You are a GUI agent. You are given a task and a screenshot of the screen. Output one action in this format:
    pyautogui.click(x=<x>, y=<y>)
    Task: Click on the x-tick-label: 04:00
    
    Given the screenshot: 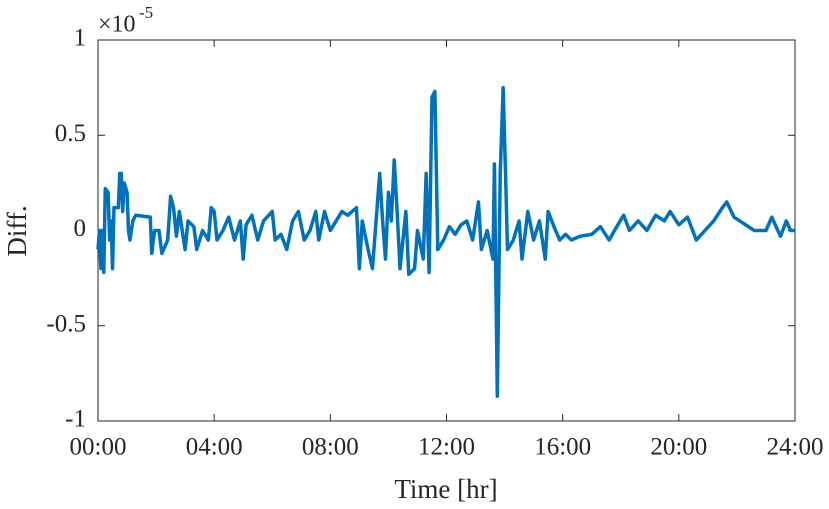 What is the action you would take?
    pyautogui.click(x=214, y=447)
    